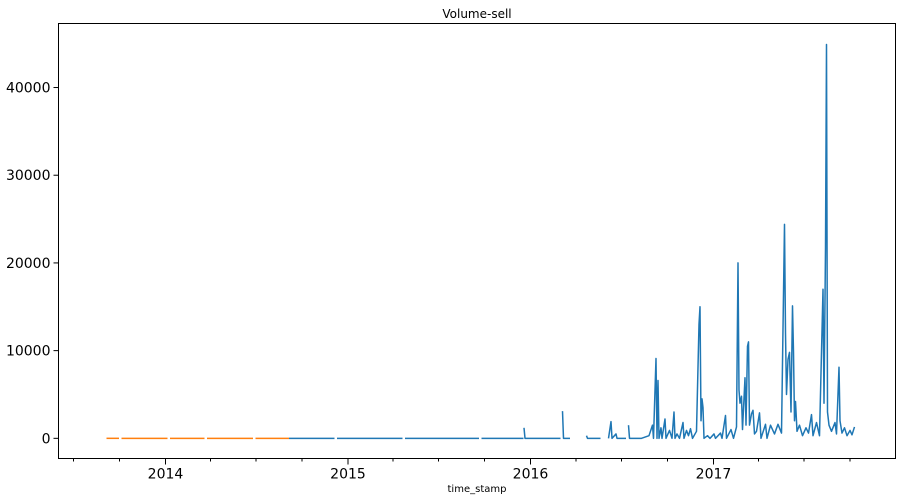 The width and height of the screenshot is (905, 501). I want to click on y-tick-label: 40000, so click(28, 89).